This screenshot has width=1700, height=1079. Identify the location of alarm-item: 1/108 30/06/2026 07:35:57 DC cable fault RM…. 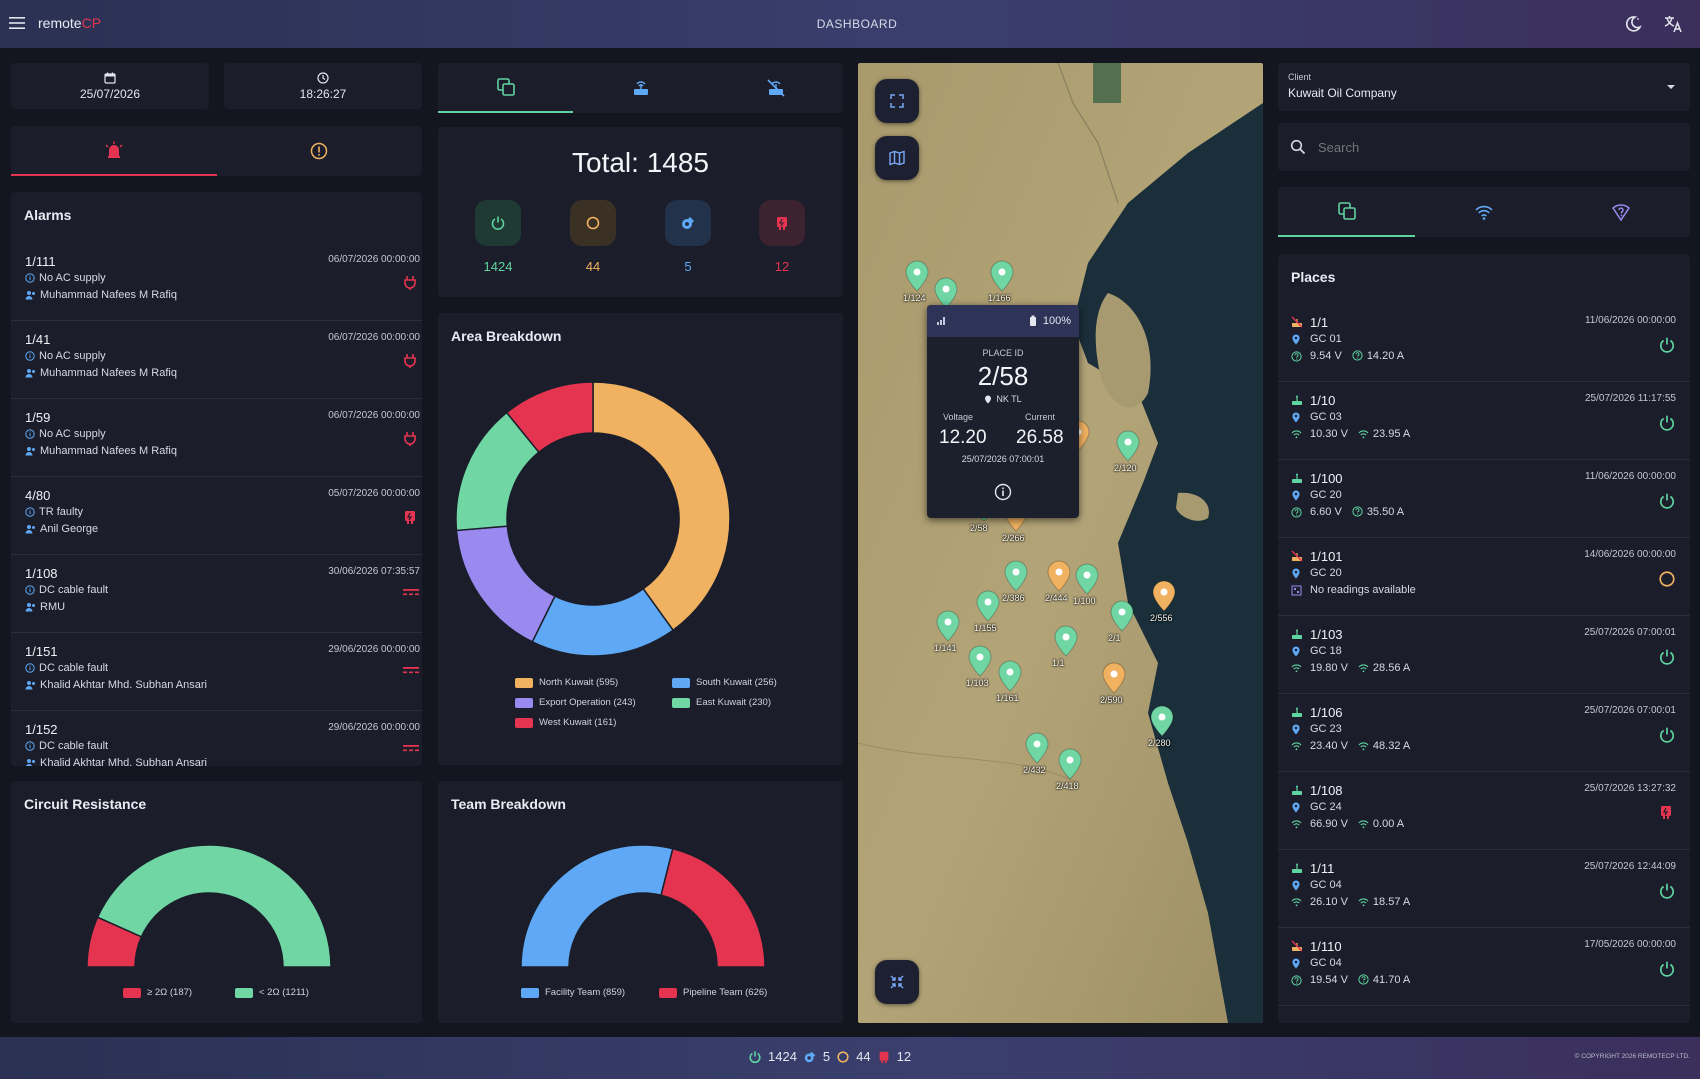
(216, 594).